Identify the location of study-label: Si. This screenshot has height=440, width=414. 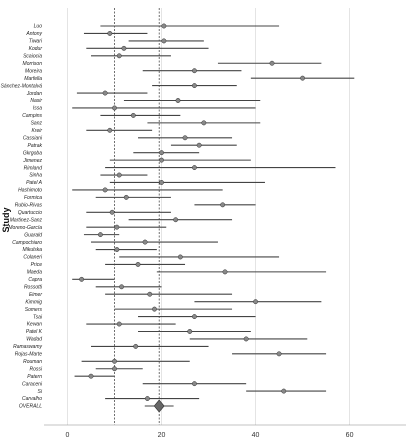
(40, 392).